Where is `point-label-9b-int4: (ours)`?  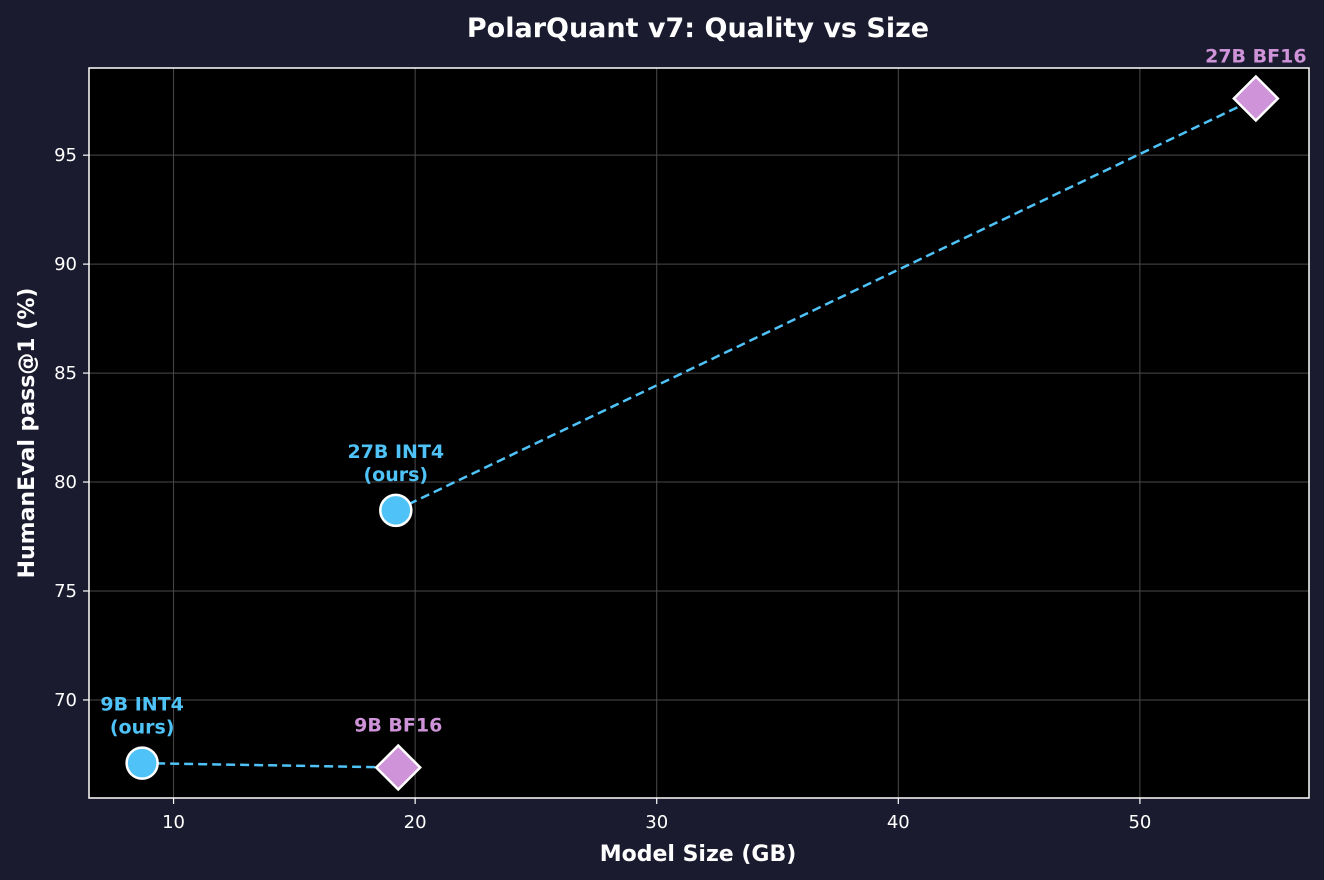 point-label-9b-int4: (ours) is located at coordinates (142, 728).